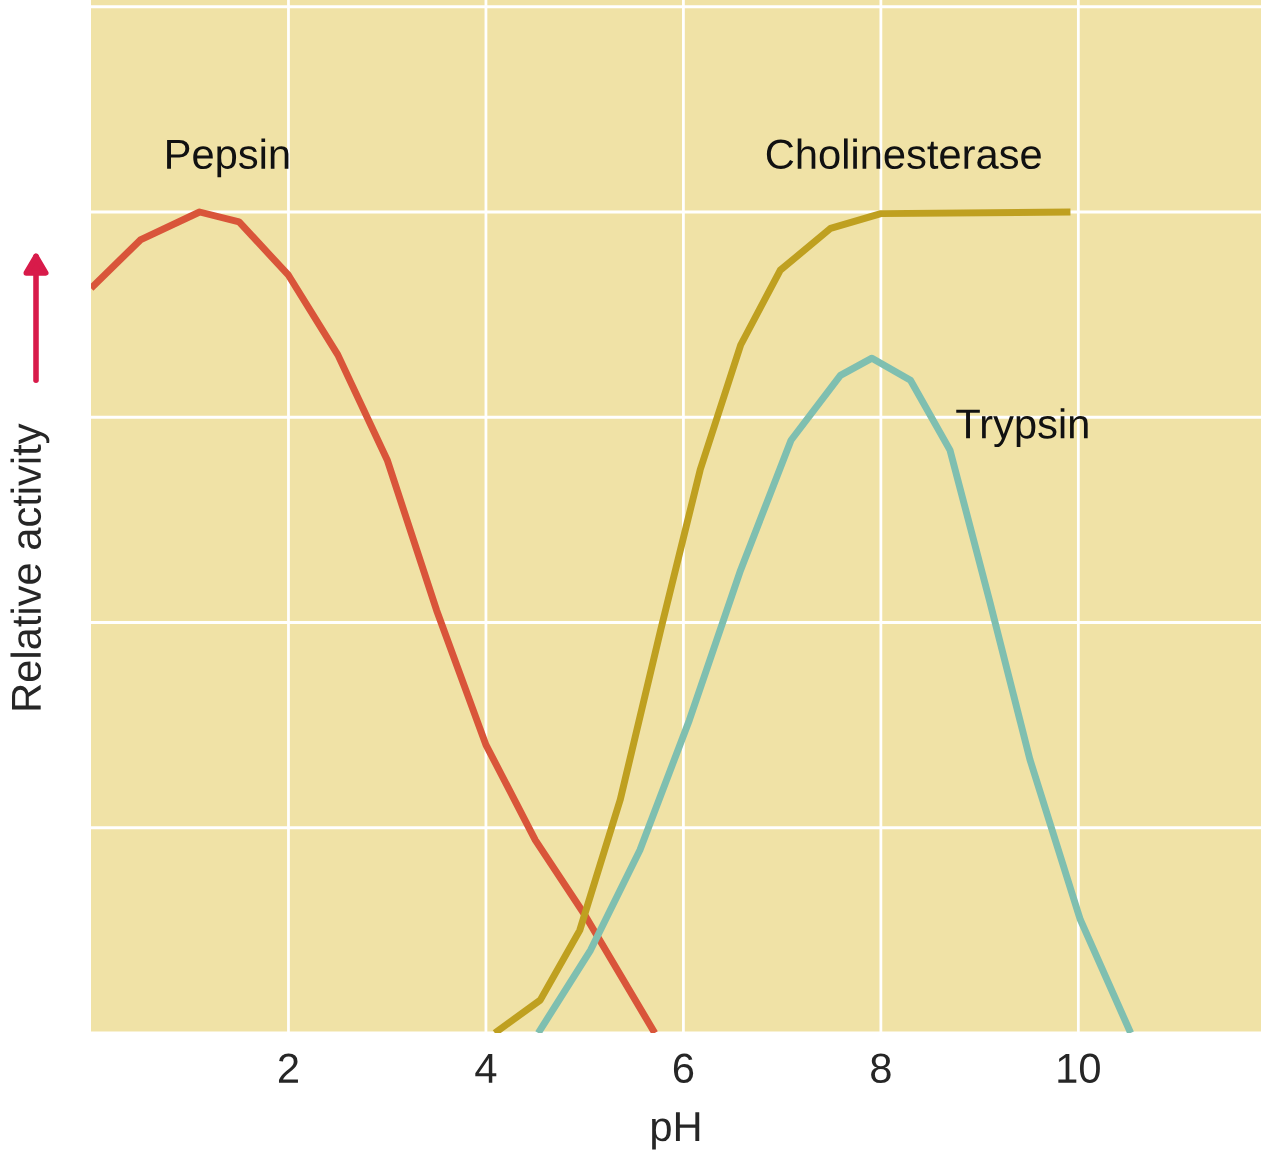  I want to click on series-label: Cholinesterase, so click(903, 154).